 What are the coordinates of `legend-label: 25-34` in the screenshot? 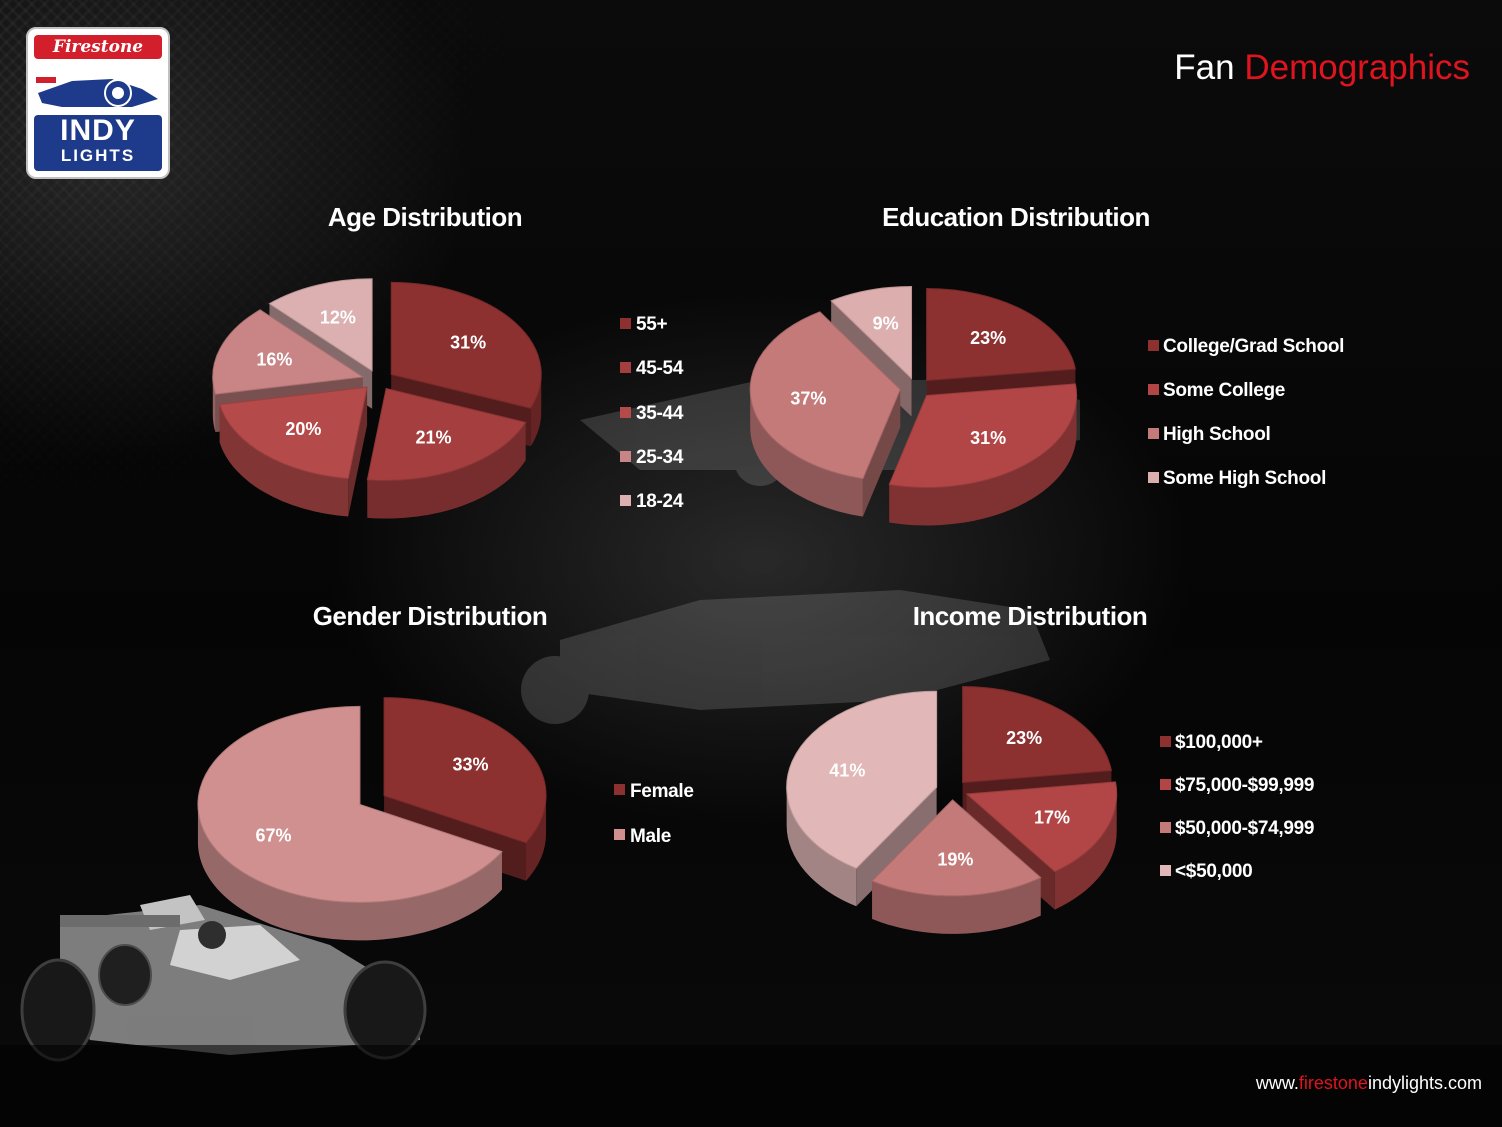 It's located at (660, 457).